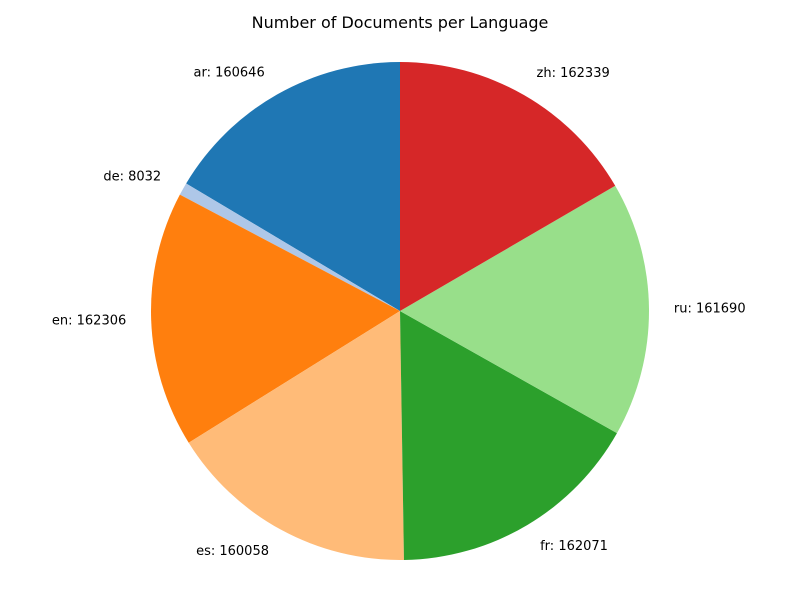 The image size is (800, 600). I want to click on pie-slice-ar, so click(293, 186).